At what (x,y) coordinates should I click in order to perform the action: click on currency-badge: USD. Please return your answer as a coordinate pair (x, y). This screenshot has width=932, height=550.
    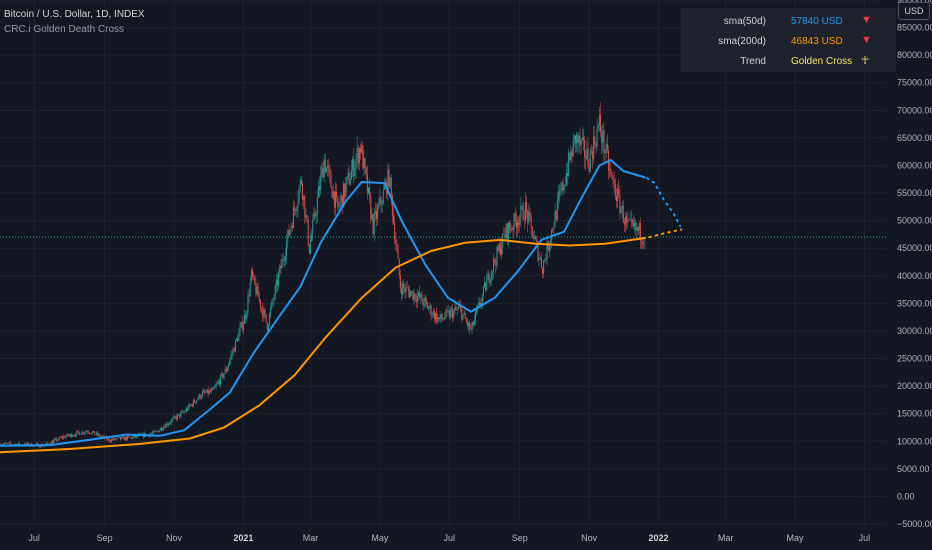
    Looking at the image, I should click on (914, 11).